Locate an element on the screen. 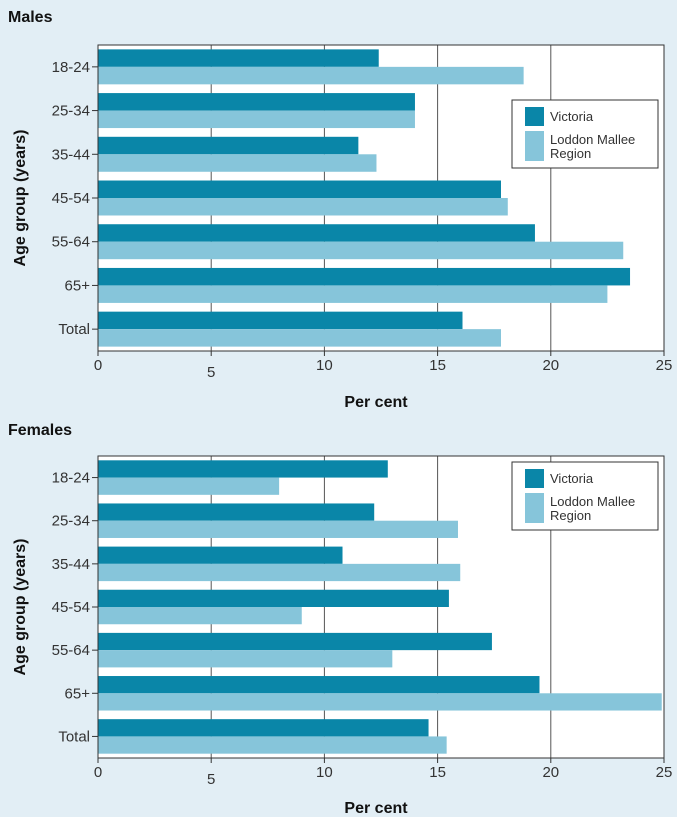 Image resolution: width=677 pixels, height=817 pixels. males-panel-title: Males is located at coordinates (30, 17).